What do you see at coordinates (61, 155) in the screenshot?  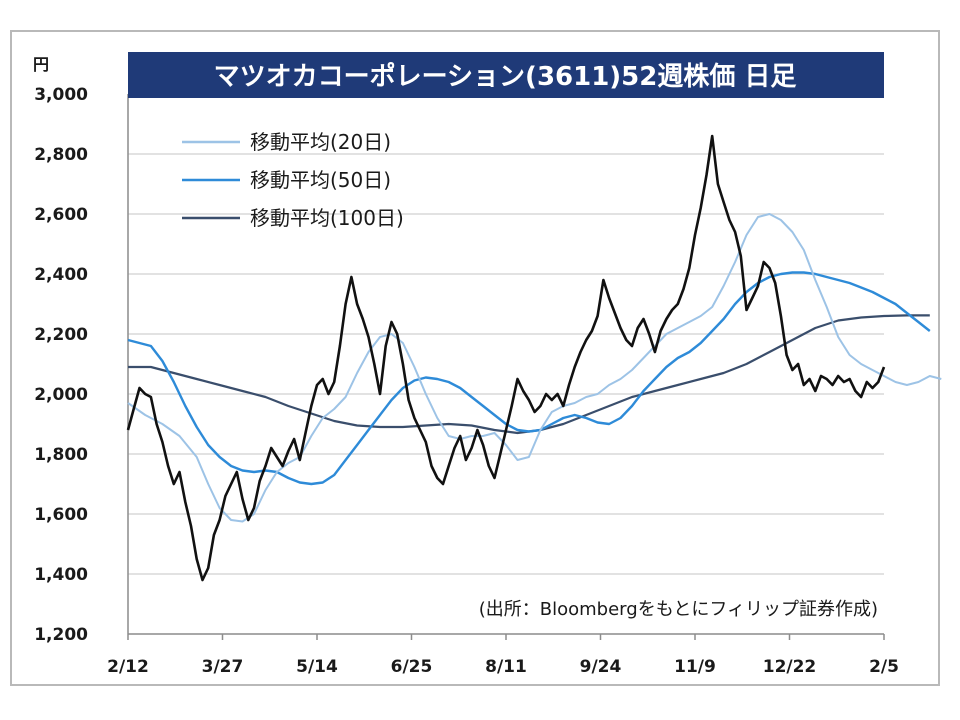 I see `y-tick-label: 2,800` at bounding box center [61, 155].